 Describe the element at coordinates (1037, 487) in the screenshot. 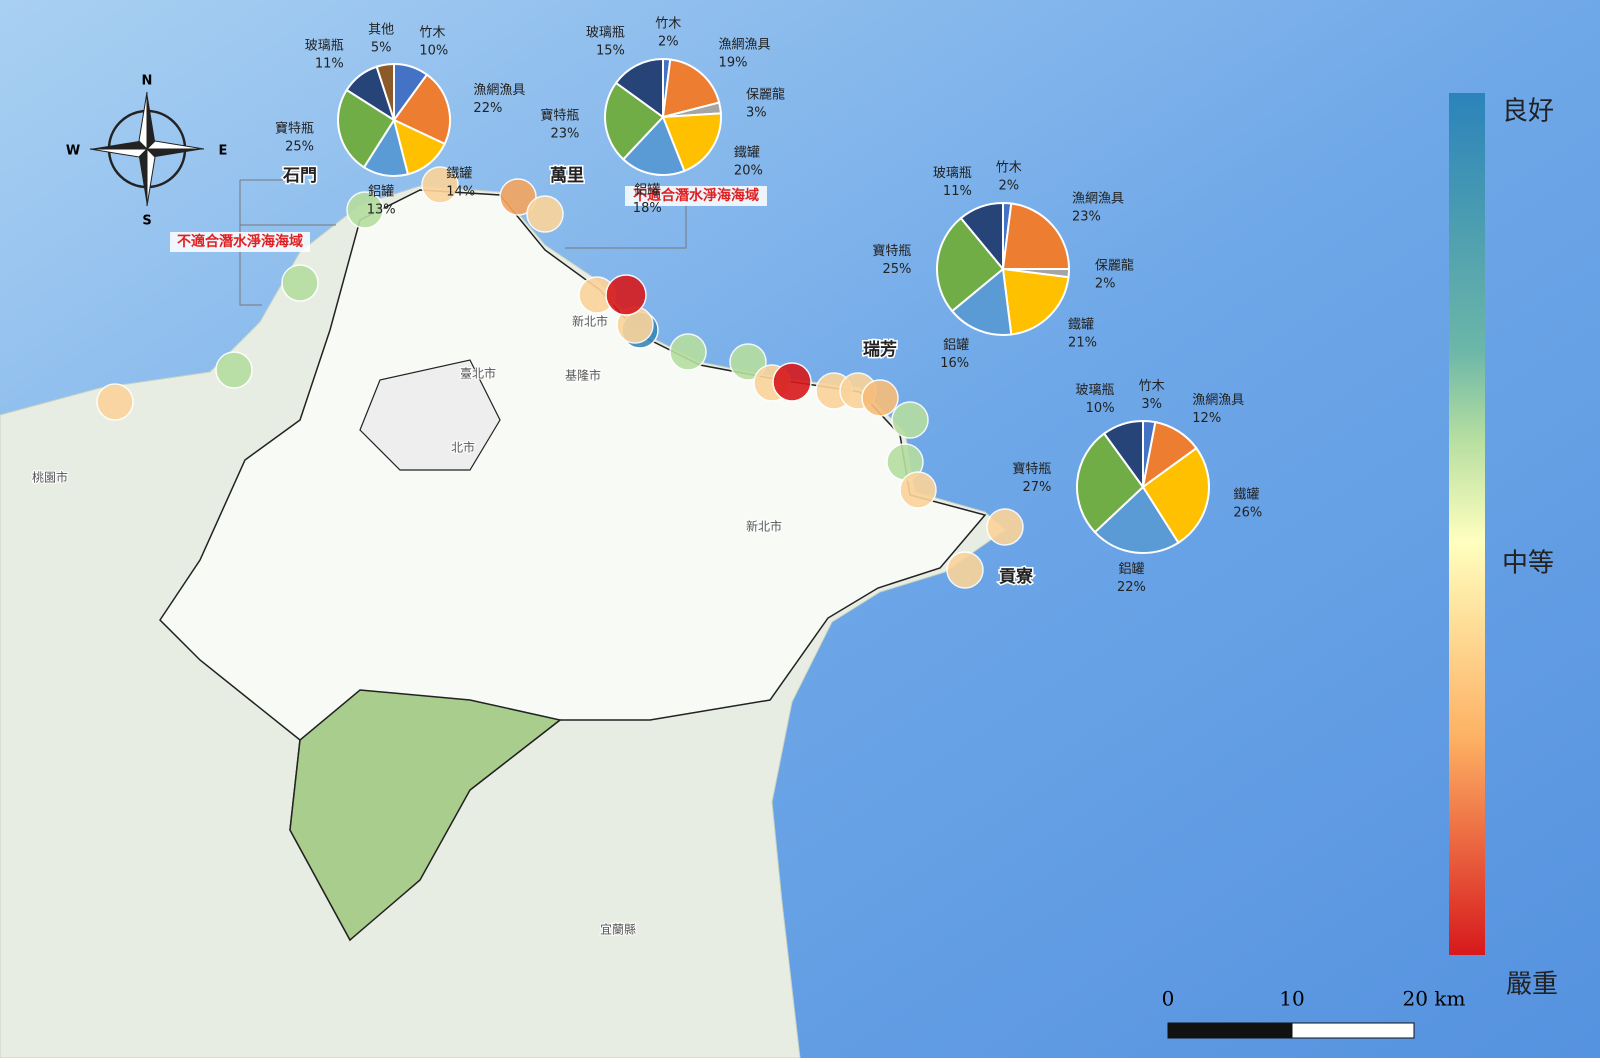

I see `slice-value: 27%` at that location.